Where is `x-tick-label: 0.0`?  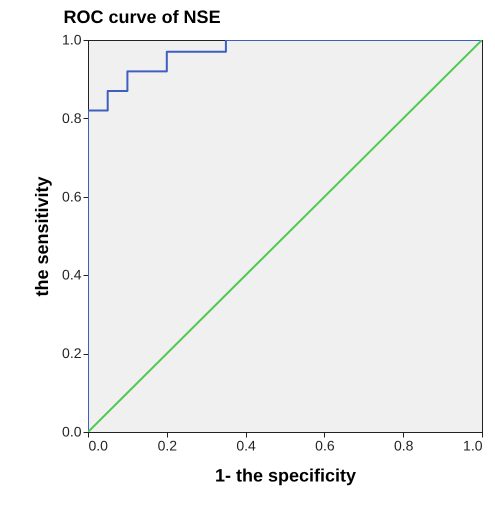 x-tick-label: 0.0 is located at coordinates (98, 446).